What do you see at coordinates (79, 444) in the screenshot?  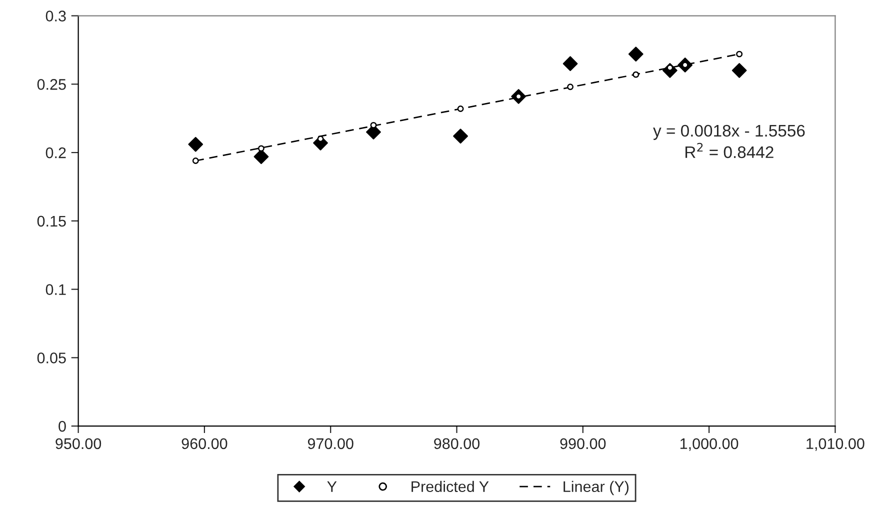 I see `x-tick-label: 950.00` at bounding box center [79, 444].